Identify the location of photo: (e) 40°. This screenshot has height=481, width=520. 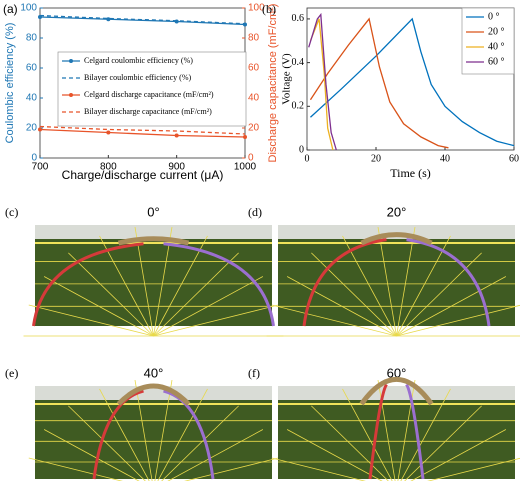
(142, 423).